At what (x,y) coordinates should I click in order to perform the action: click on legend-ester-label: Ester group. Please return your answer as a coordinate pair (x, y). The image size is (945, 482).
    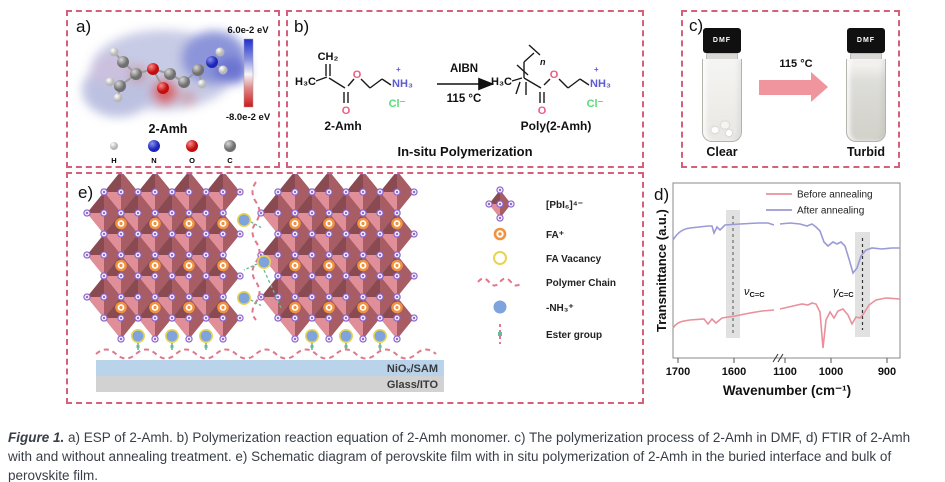
    Looking at the image, I should click on (574, 335).